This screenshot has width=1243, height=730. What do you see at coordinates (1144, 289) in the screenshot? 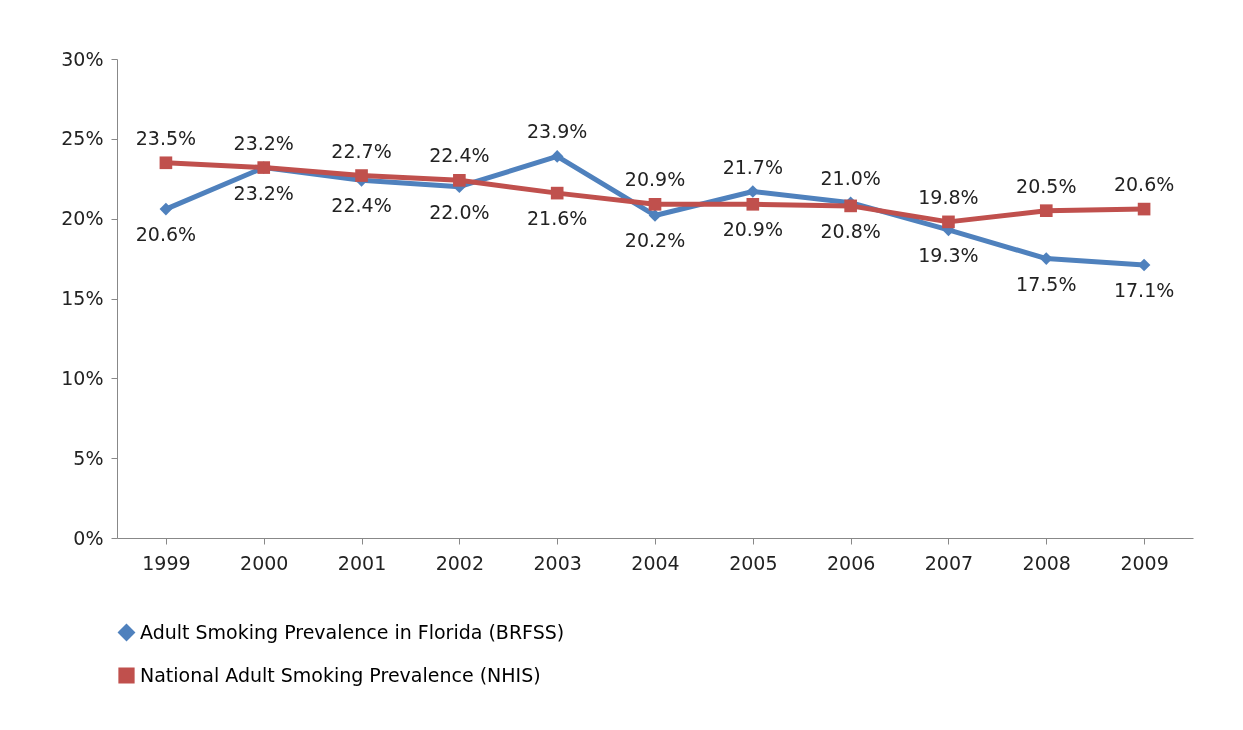
I see `data-label: 17.1%` at bounding box center [1144, 289].